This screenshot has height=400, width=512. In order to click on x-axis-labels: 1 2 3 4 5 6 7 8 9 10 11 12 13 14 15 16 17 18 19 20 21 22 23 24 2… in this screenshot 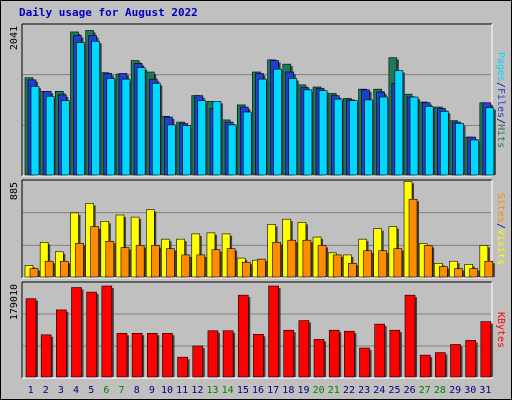, I will do `click(260, 390)`.